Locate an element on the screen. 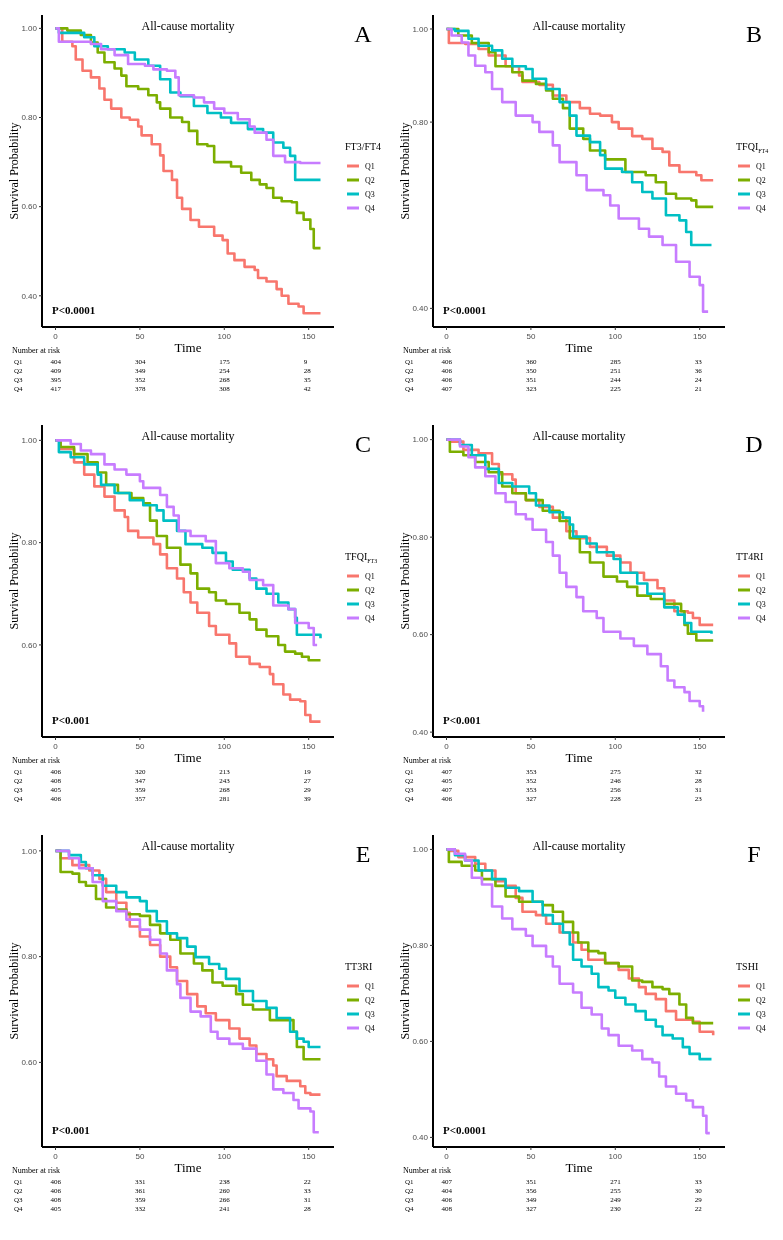 Image resolution: width=783 pixels, height=1240 pixels. legend-title: TSHI is located at coordinates (747, 966).